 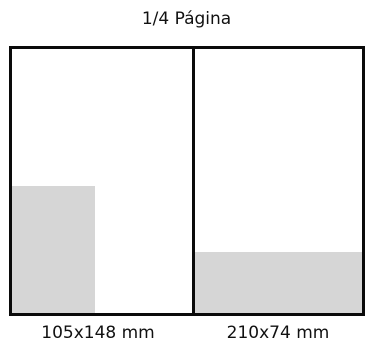 I want to click on diagram-title: 1/4 Página, so click(x=186, y=19).